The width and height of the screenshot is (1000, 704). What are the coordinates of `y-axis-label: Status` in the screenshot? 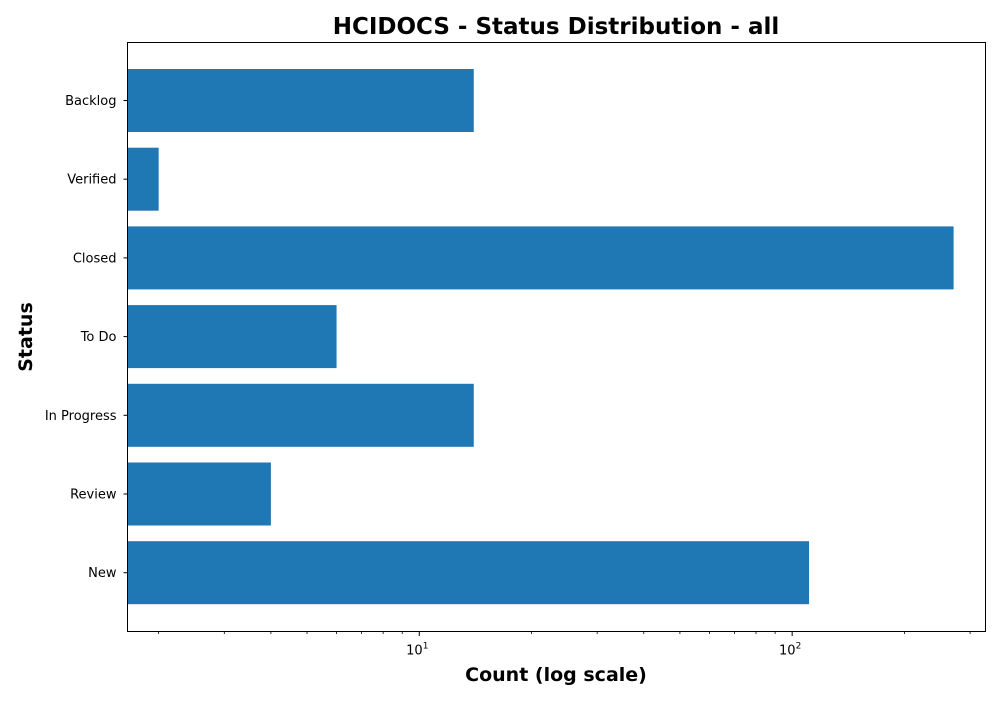 It's located at (26, 337).